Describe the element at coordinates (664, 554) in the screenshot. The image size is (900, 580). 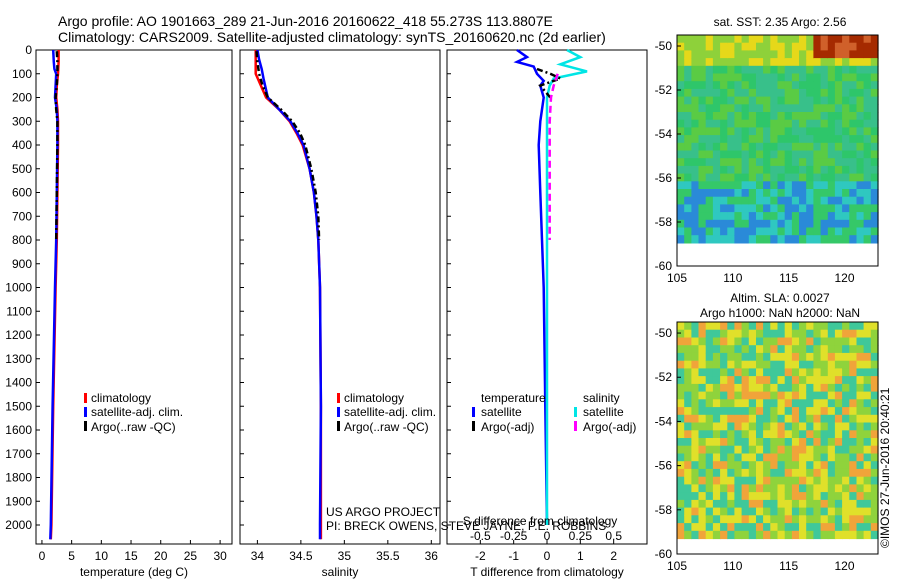
I see `map-ytick-label: -60` at that location.